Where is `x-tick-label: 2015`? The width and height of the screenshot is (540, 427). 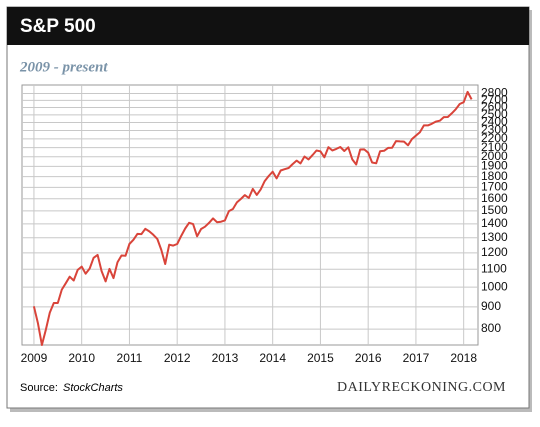
x-tick-label: 2015 is located at coordinates (320, 358).